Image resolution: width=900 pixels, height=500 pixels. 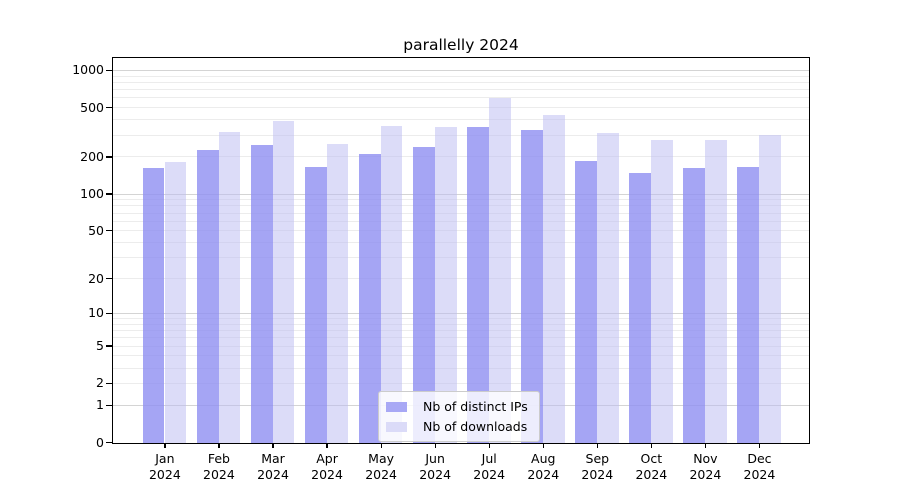 What do you see at coordinates (396, 406) in the screenshot?
I see `legend-swatch-distinct-ips` at bounding box center [396, 406].